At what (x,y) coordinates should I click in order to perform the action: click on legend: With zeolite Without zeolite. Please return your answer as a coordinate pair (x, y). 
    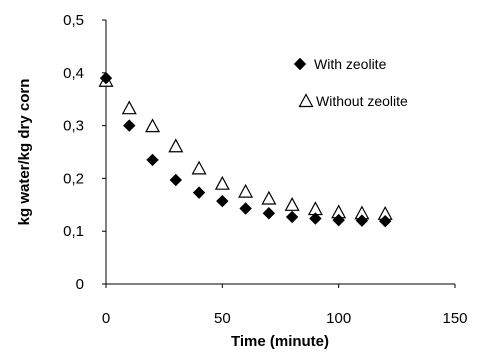
    Looking at the image, I should click on (350, 82).